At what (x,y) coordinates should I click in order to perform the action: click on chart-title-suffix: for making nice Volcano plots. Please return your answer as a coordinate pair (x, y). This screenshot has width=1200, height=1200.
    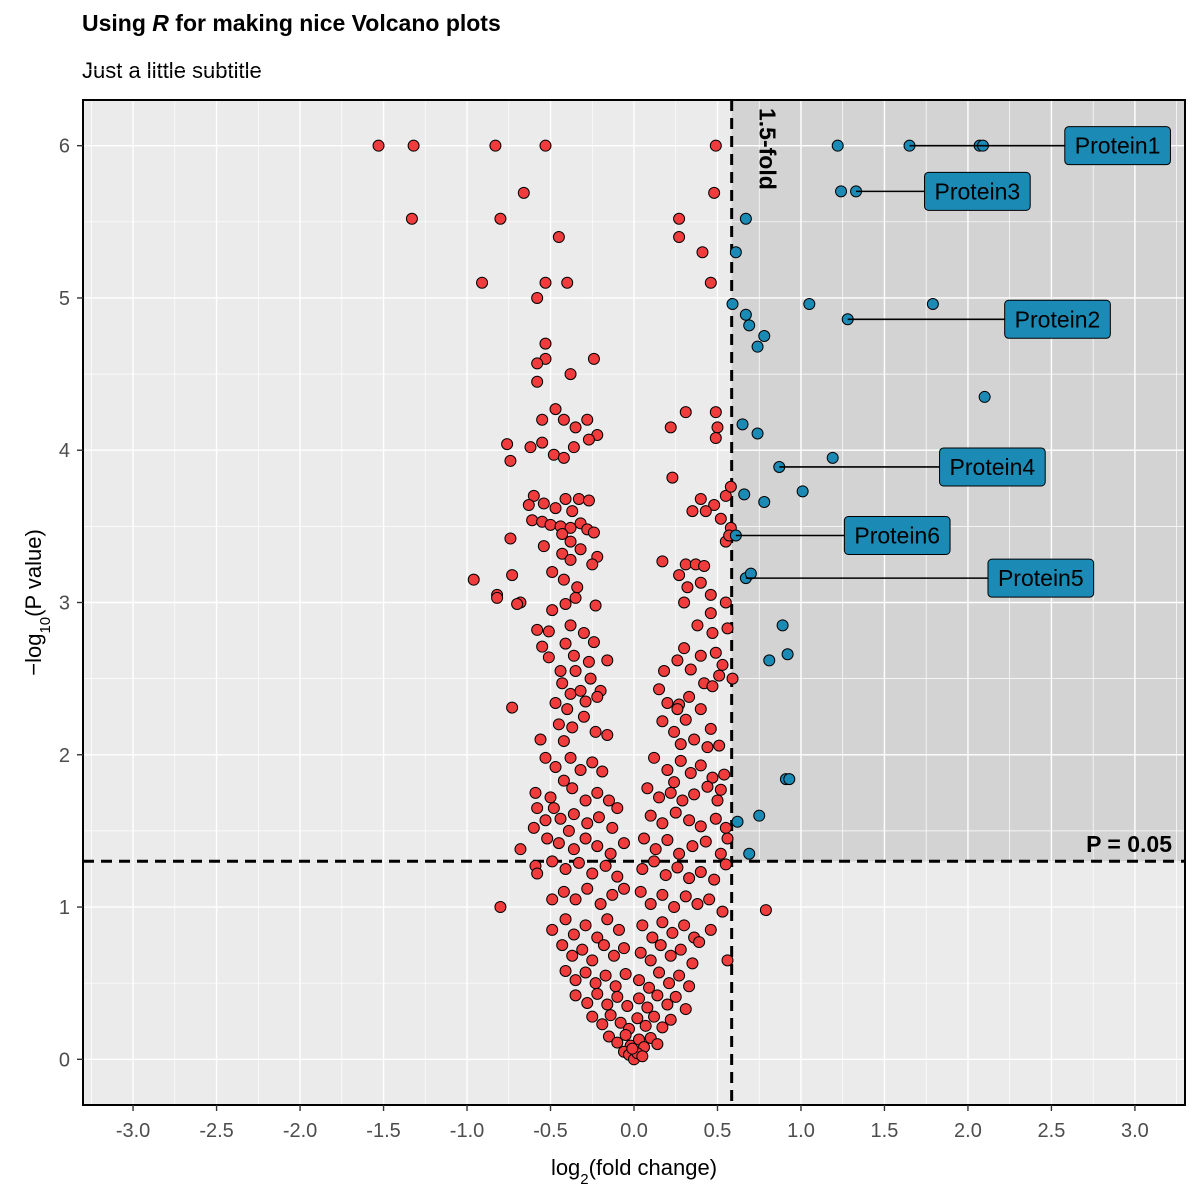
    Looking at the image, I should click on (334, 23).